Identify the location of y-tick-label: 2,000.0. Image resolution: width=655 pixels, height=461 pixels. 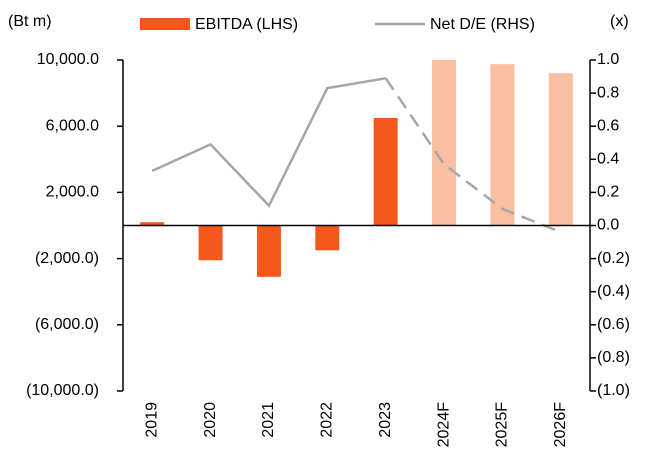
(72, 192).